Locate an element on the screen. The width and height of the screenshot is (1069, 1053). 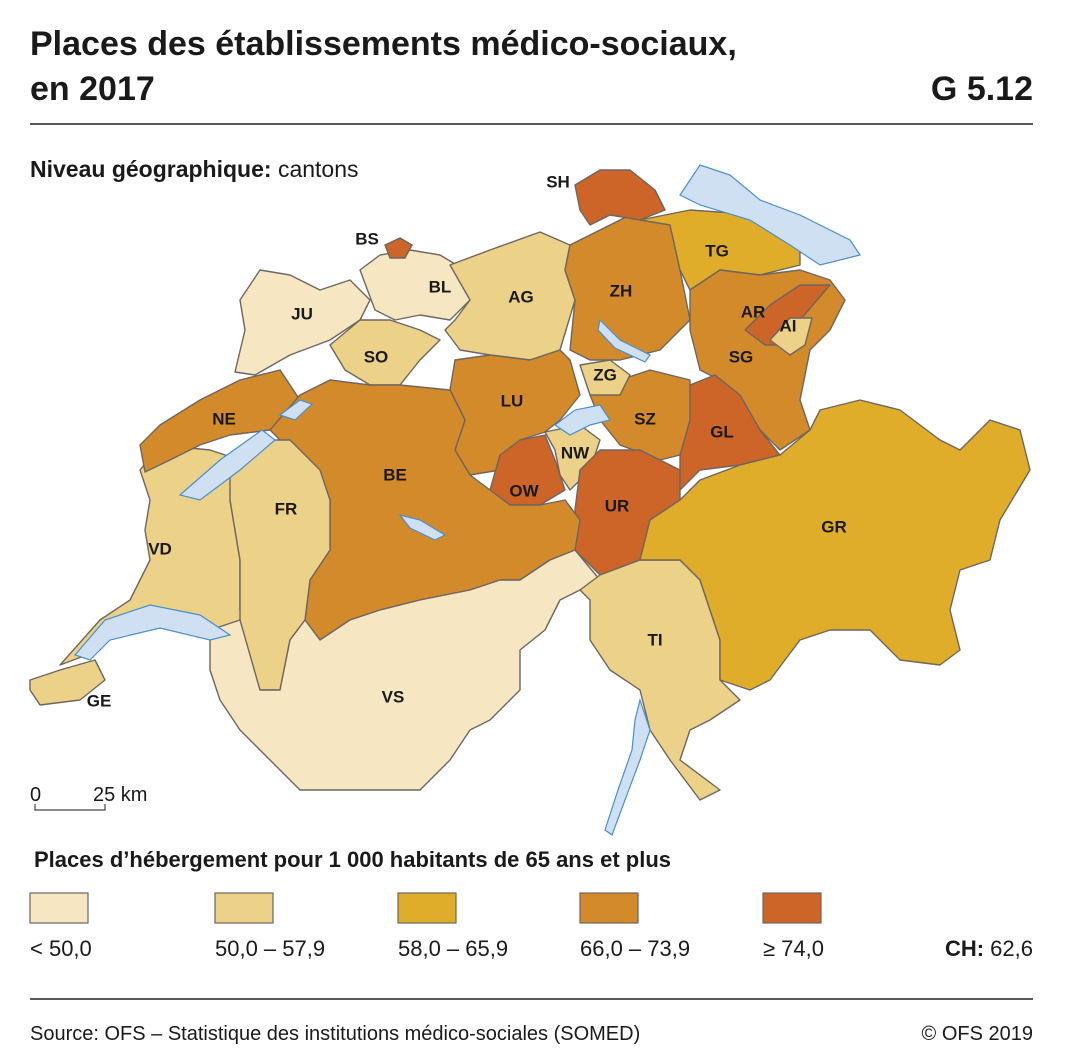
canton-label: SO is located at coordinates (376, 356).